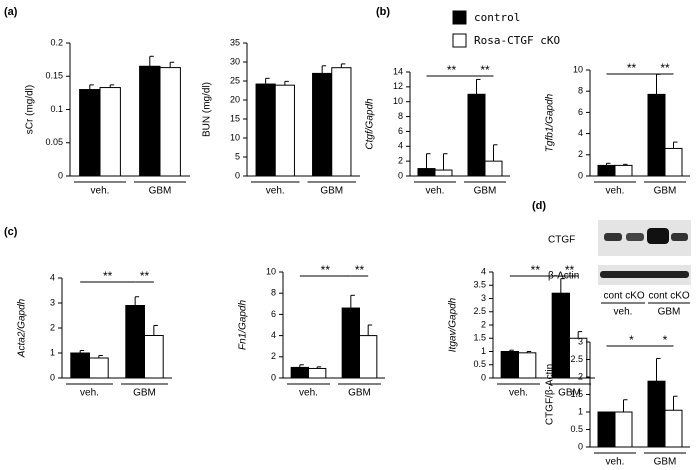 This screenshot has width=700, height=470. Describe the element at coordinates (11, 12) in the screenshot. I see `panel-label: (a)` at that location.